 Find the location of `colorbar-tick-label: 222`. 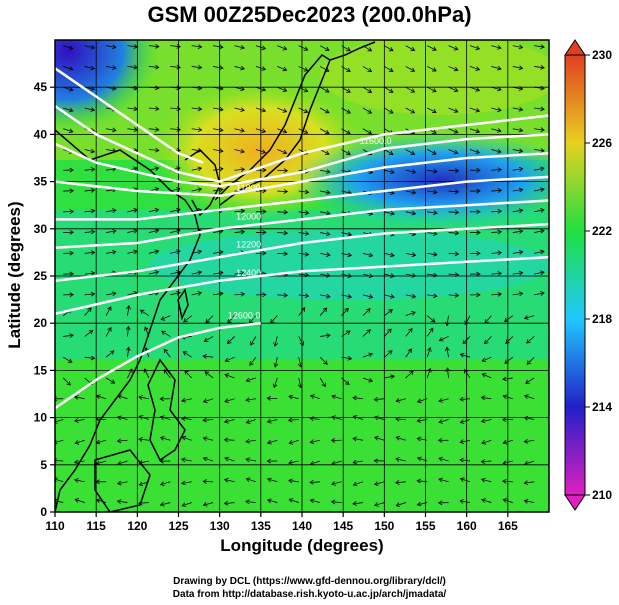

colorbar-tick-label: 222 is located at coordinates (602, 231).